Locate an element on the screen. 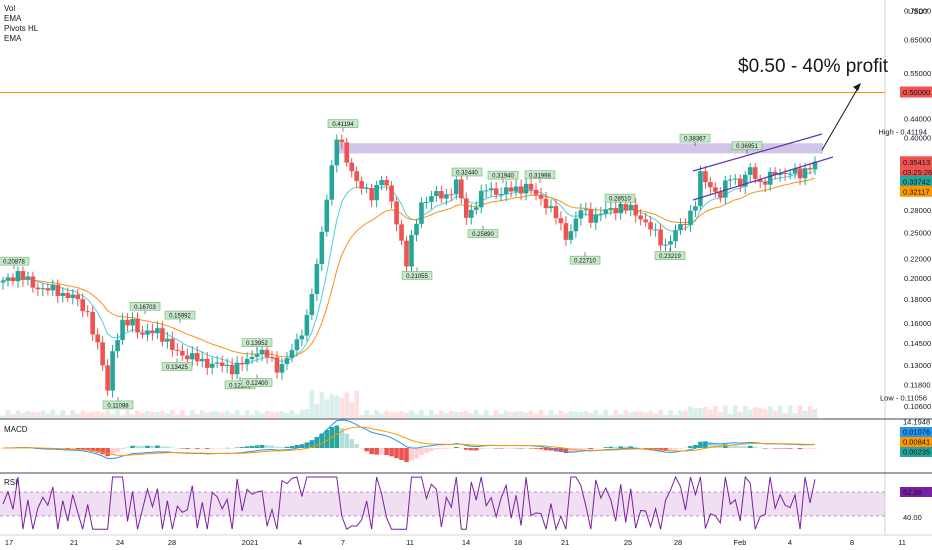  rsi-axis-tick: 40.00 is located at coordinates (912, 517).